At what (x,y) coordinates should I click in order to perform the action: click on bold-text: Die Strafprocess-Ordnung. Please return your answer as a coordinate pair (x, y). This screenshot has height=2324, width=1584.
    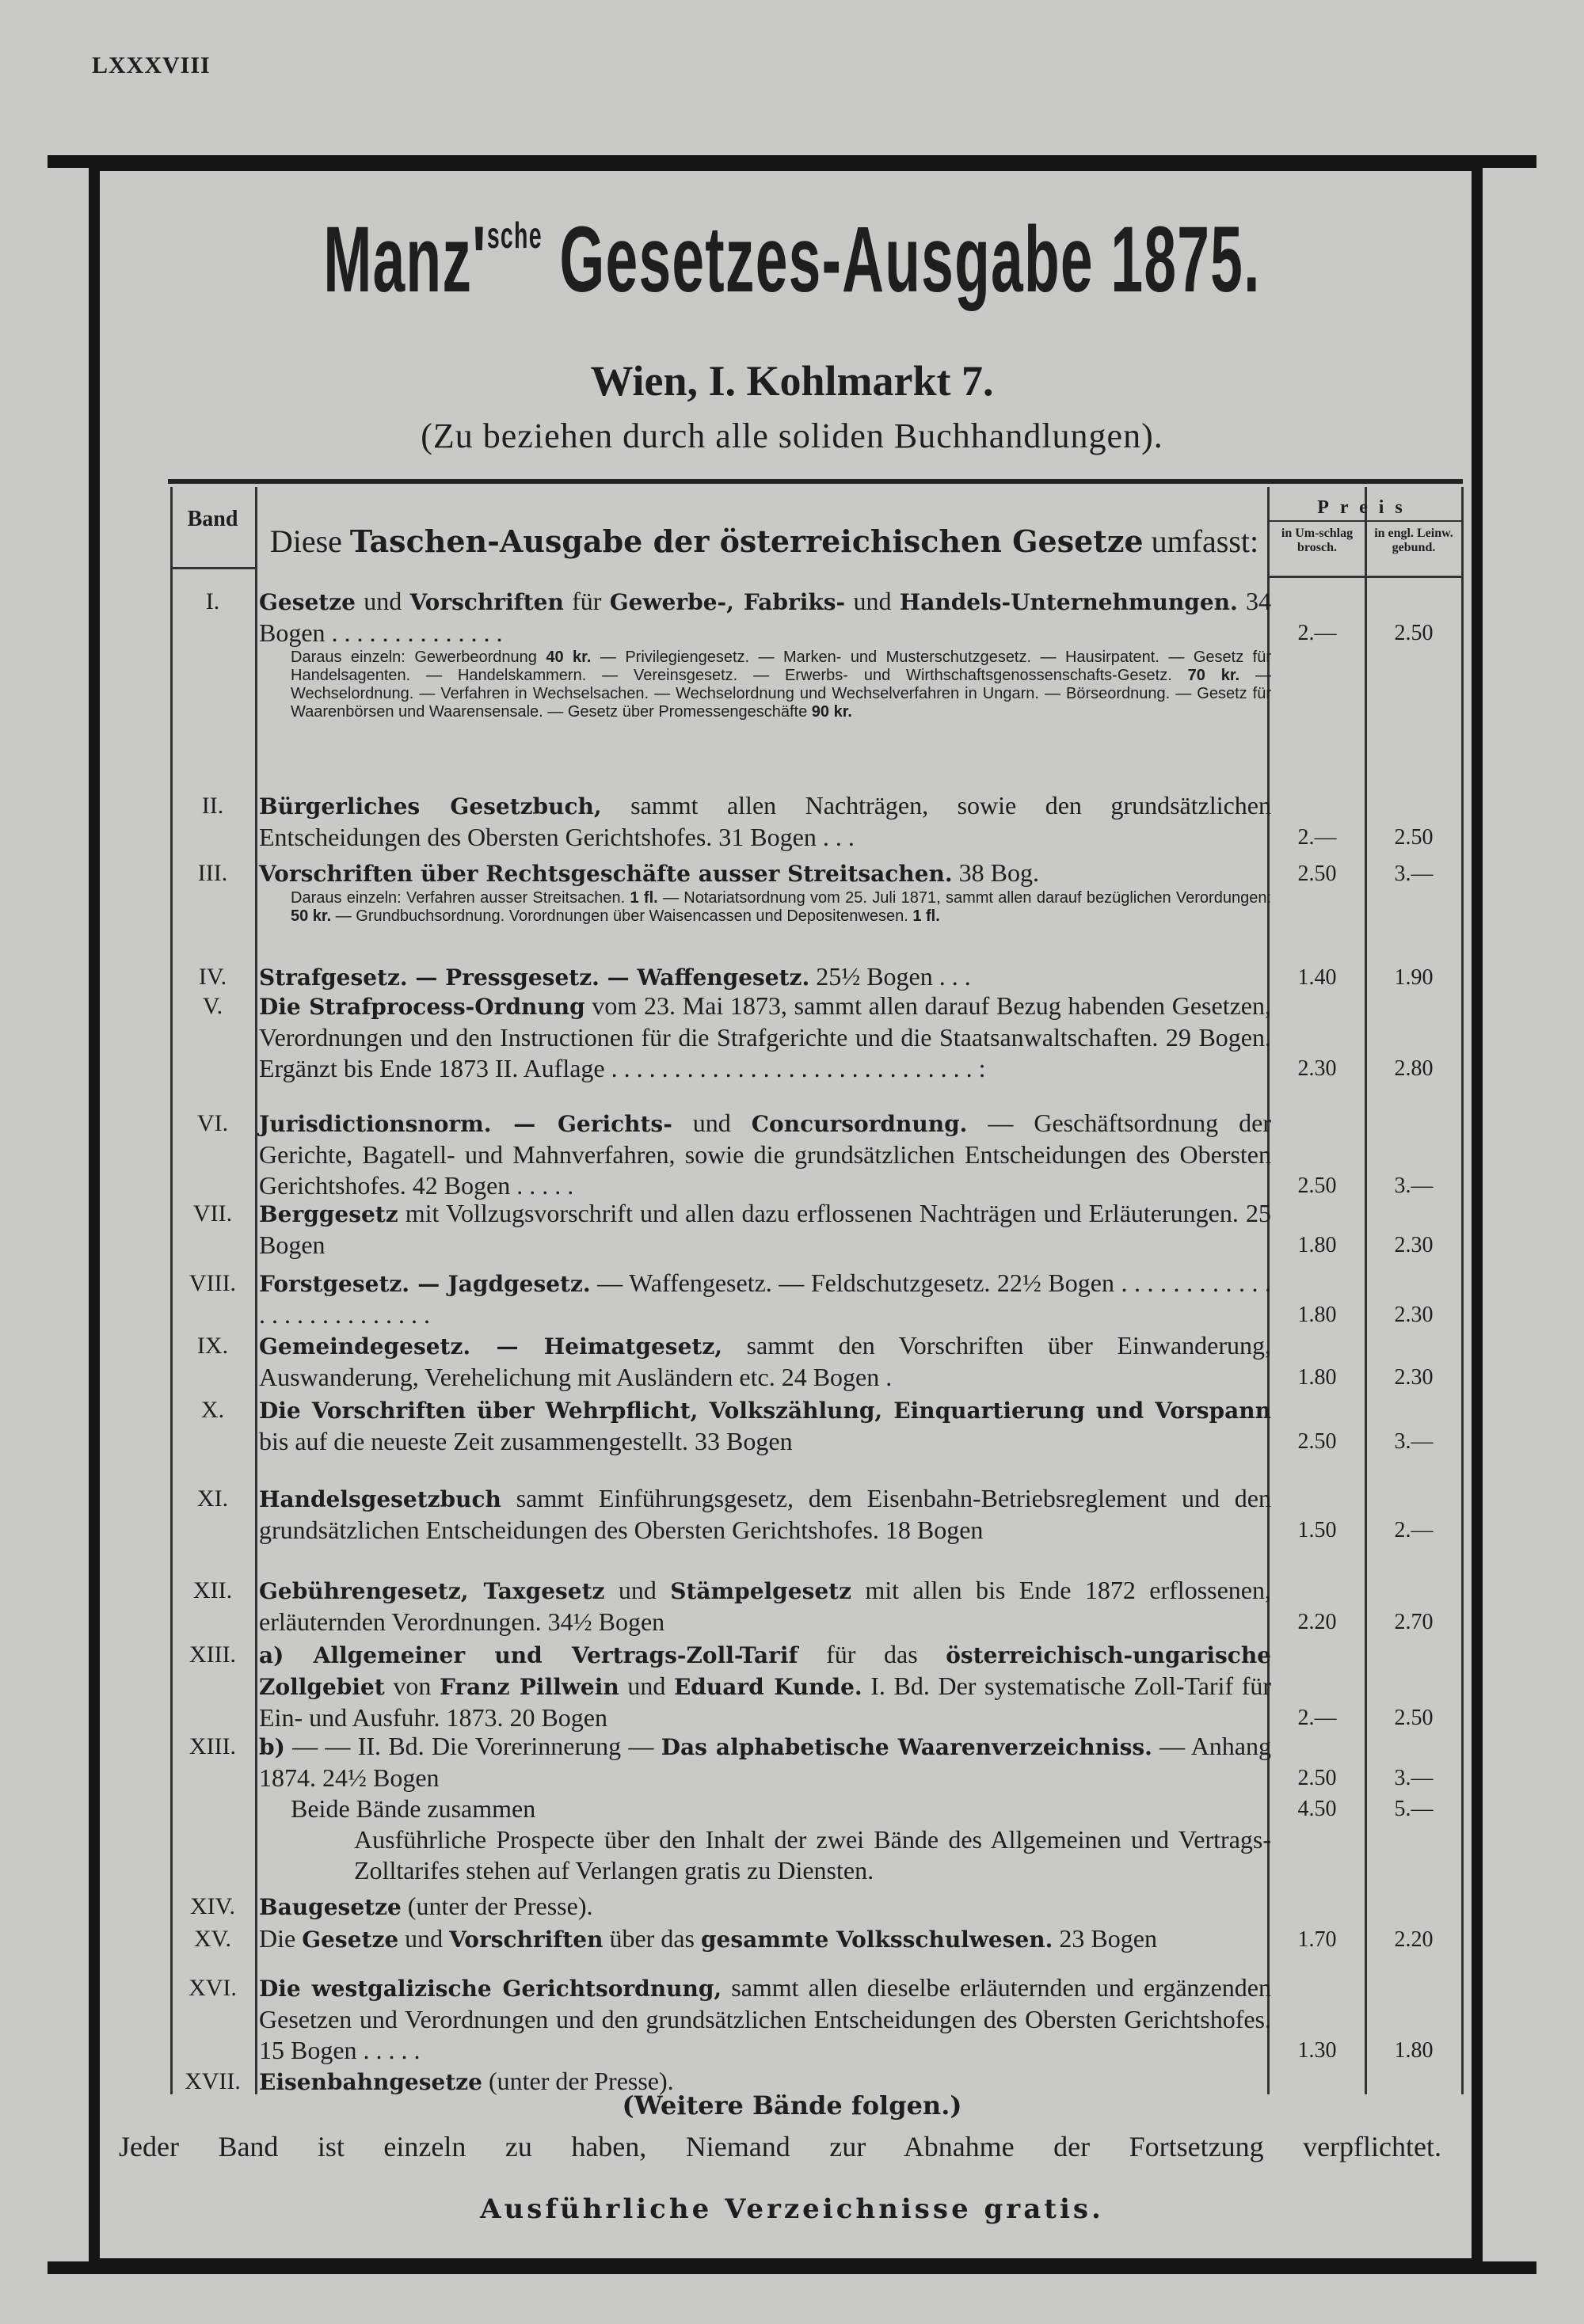
    Looking at the image, I should click on (422, 1007).